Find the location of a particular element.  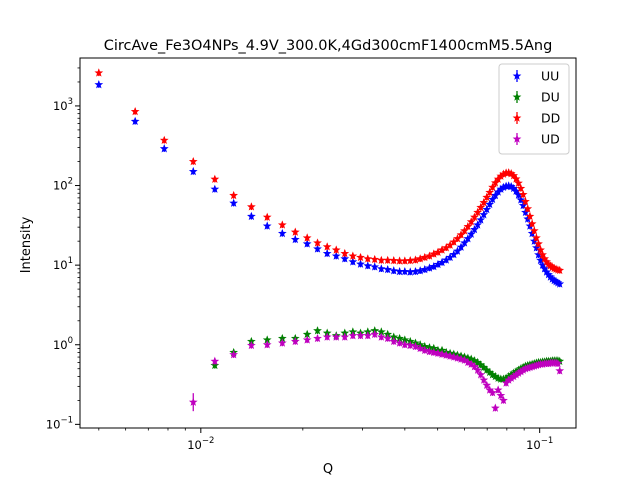

x-tick-label: 10⁻¹ is located at coordinates (539, 444).